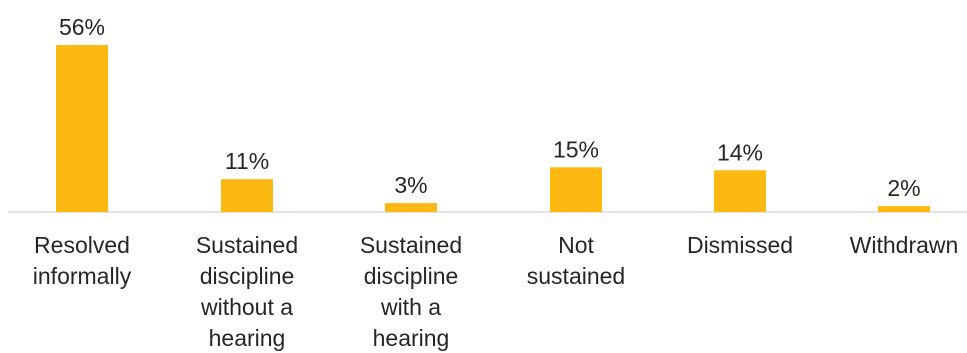  I want to click on category-label-1-line-3: hearing, so click(247, 338).